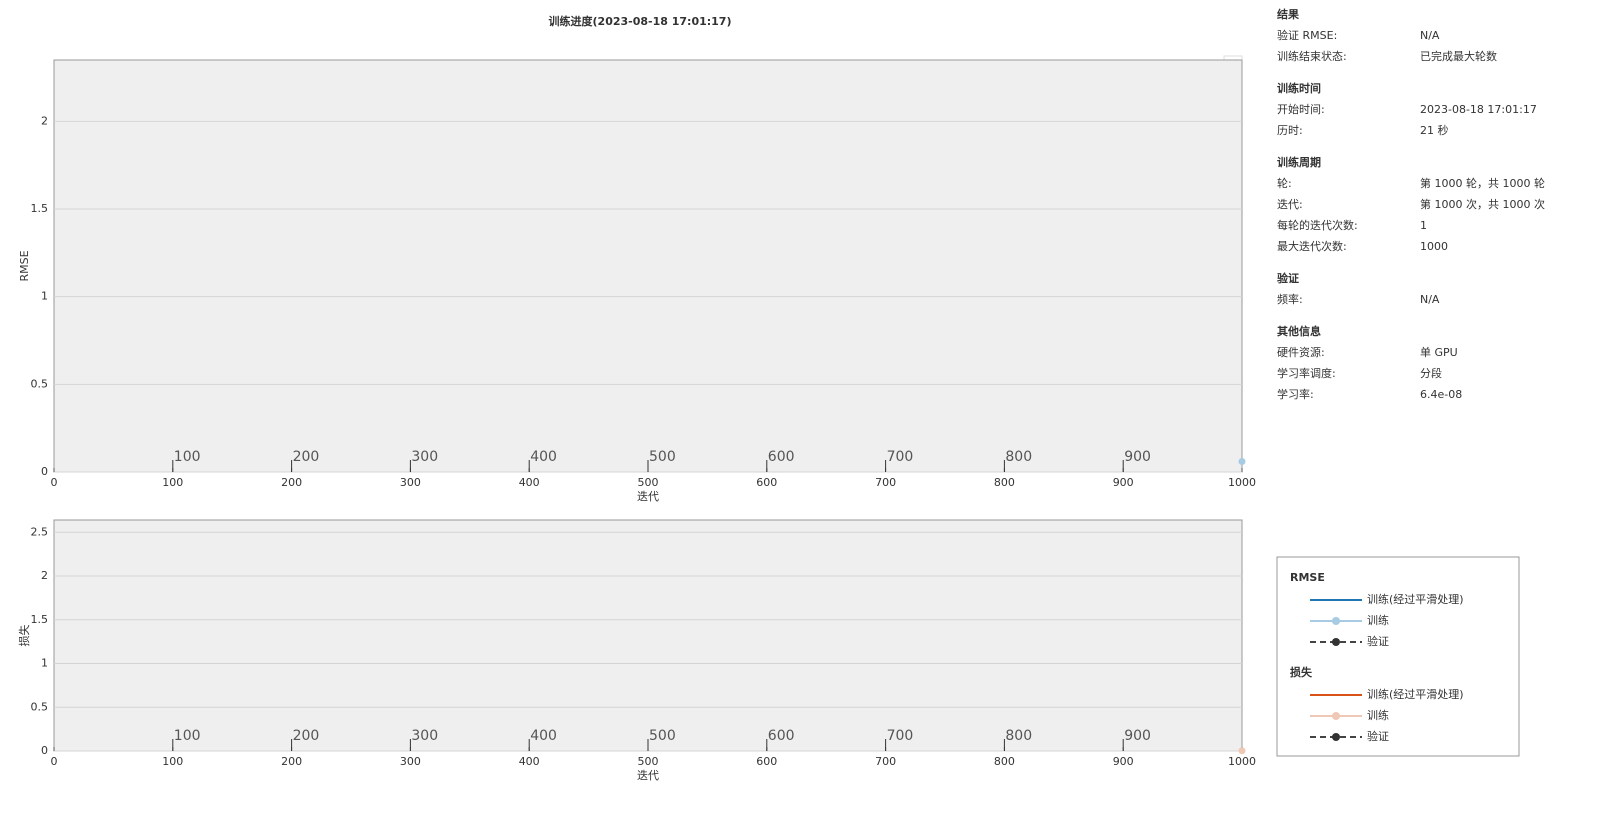  Describe the element at coordinates (1434, 130) in the screenshot. I see `info-value: 21 秒` at that location.